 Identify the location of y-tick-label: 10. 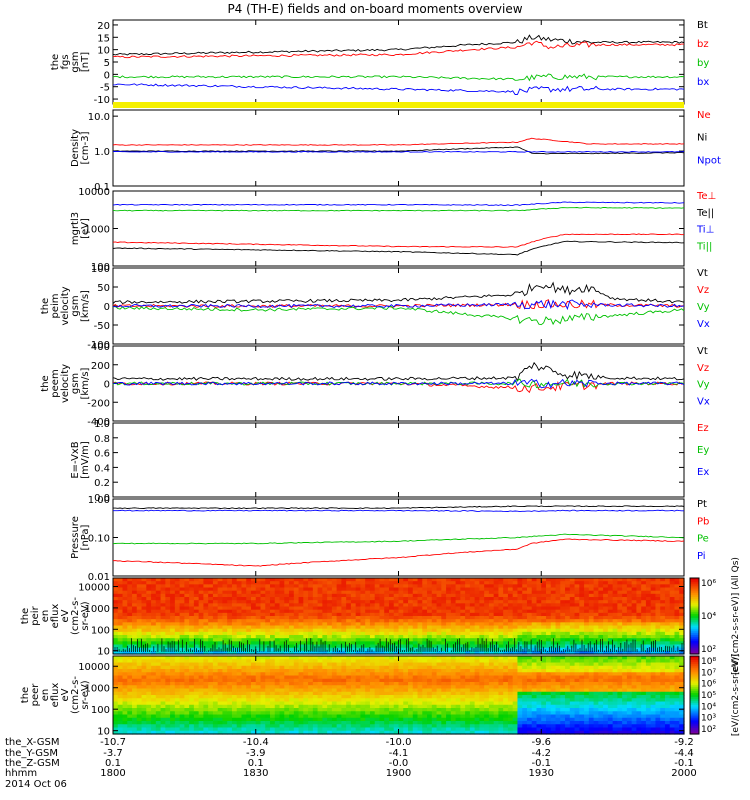
(103, 51).